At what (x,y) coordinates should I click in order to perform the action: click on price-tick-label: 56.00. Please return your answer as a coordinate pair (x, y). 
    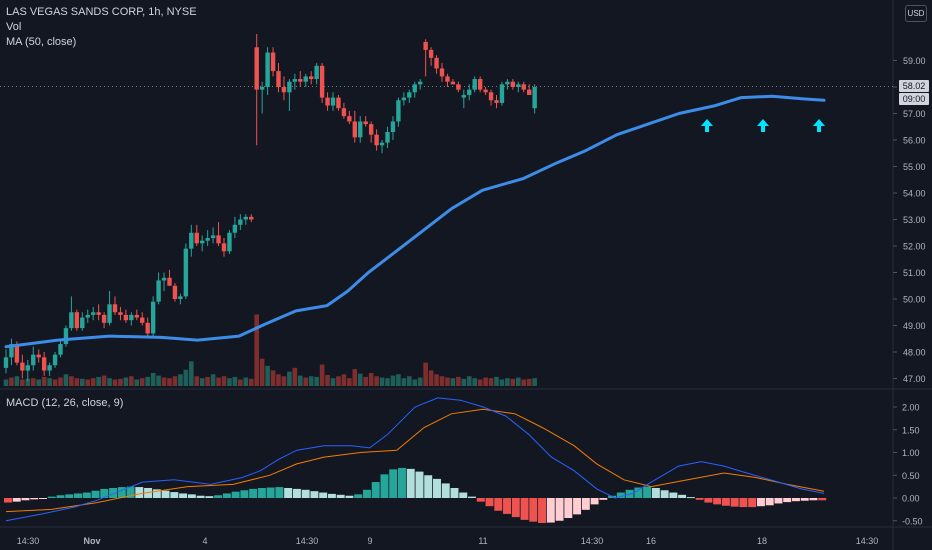
    Looking at the image, I should click on (914, 141).